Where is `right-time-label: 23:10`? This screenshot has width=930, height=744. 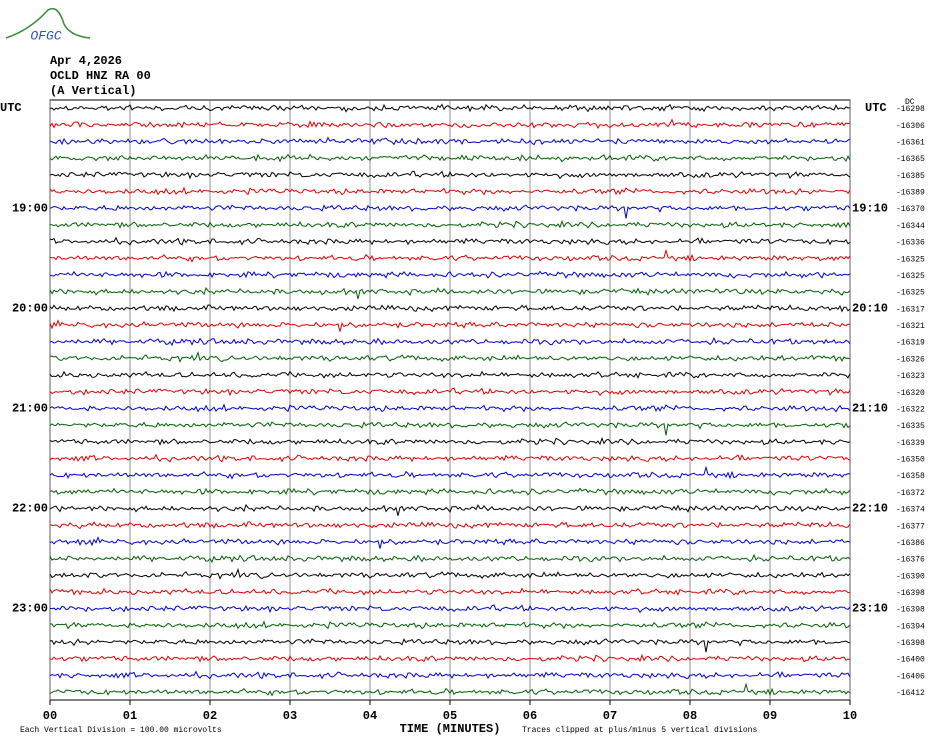
right-time-label: 23:10 is located at coordinates (870, 609).